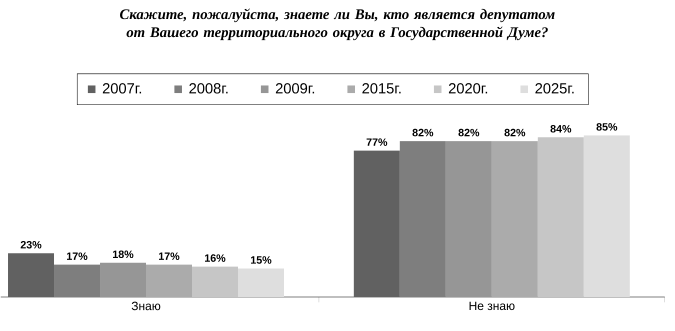  What do you see at coordinates (492, 306) in the screenshot?
I see `x-tick-label: Не знаю` at bounding box center [492, 306].